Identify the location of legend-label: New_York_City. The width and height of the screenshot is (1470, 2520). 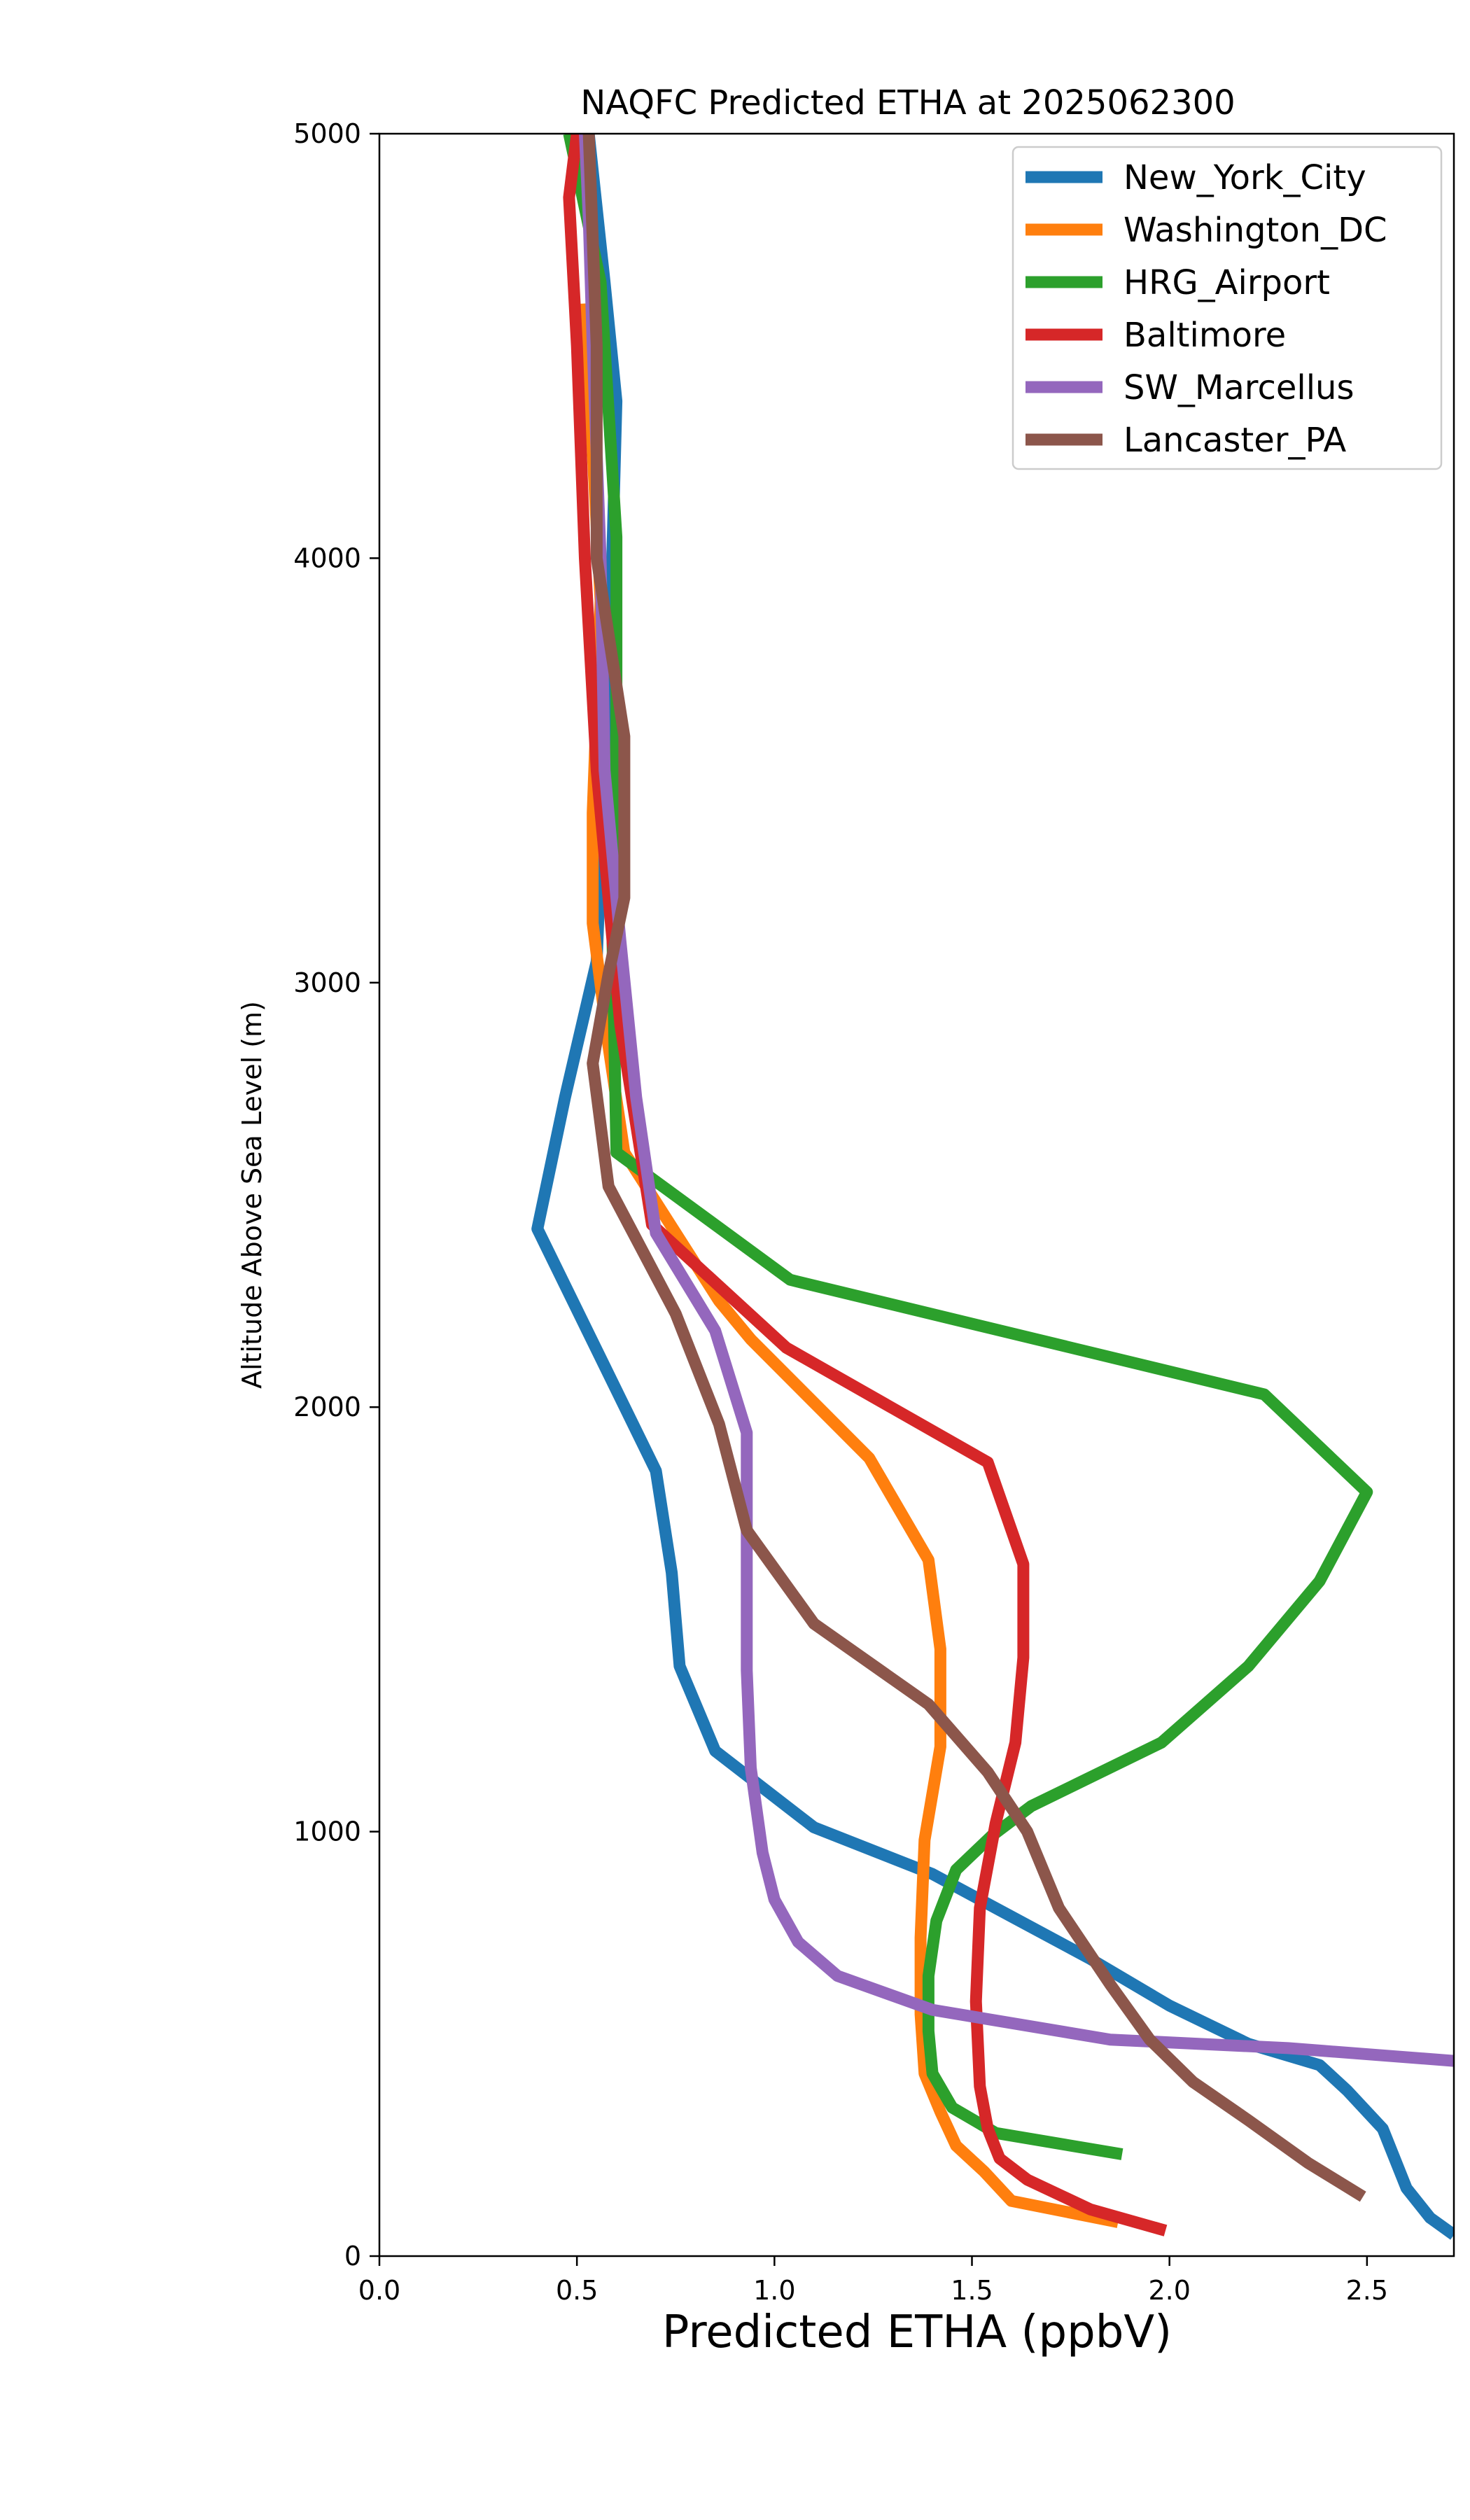
(1245, 177).